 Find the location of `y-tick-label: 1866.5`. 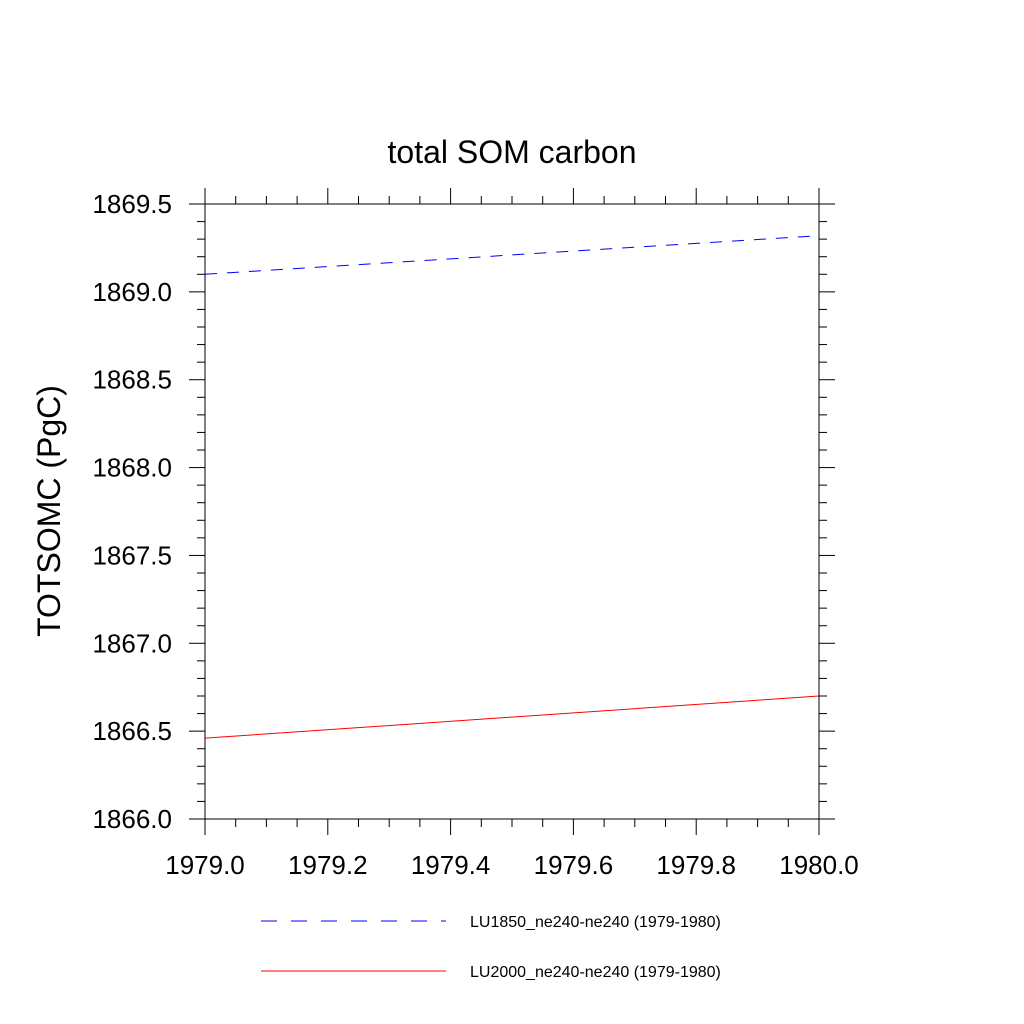

y-tick-label: 1866.5 is located at coordinates (132, 731).